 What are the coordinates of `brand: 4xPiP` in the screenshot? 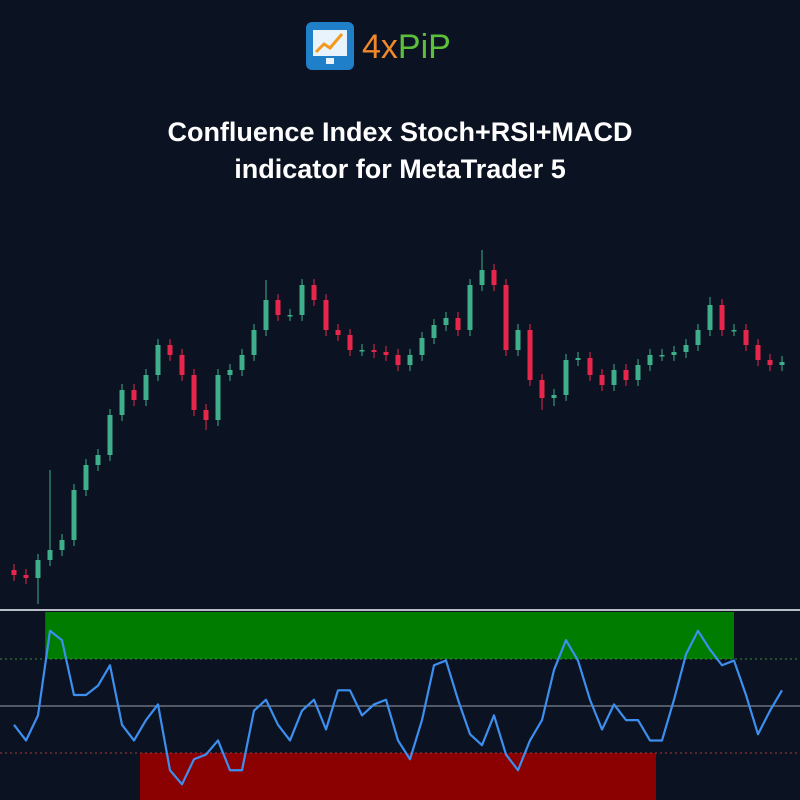 It's located at (406, 47).